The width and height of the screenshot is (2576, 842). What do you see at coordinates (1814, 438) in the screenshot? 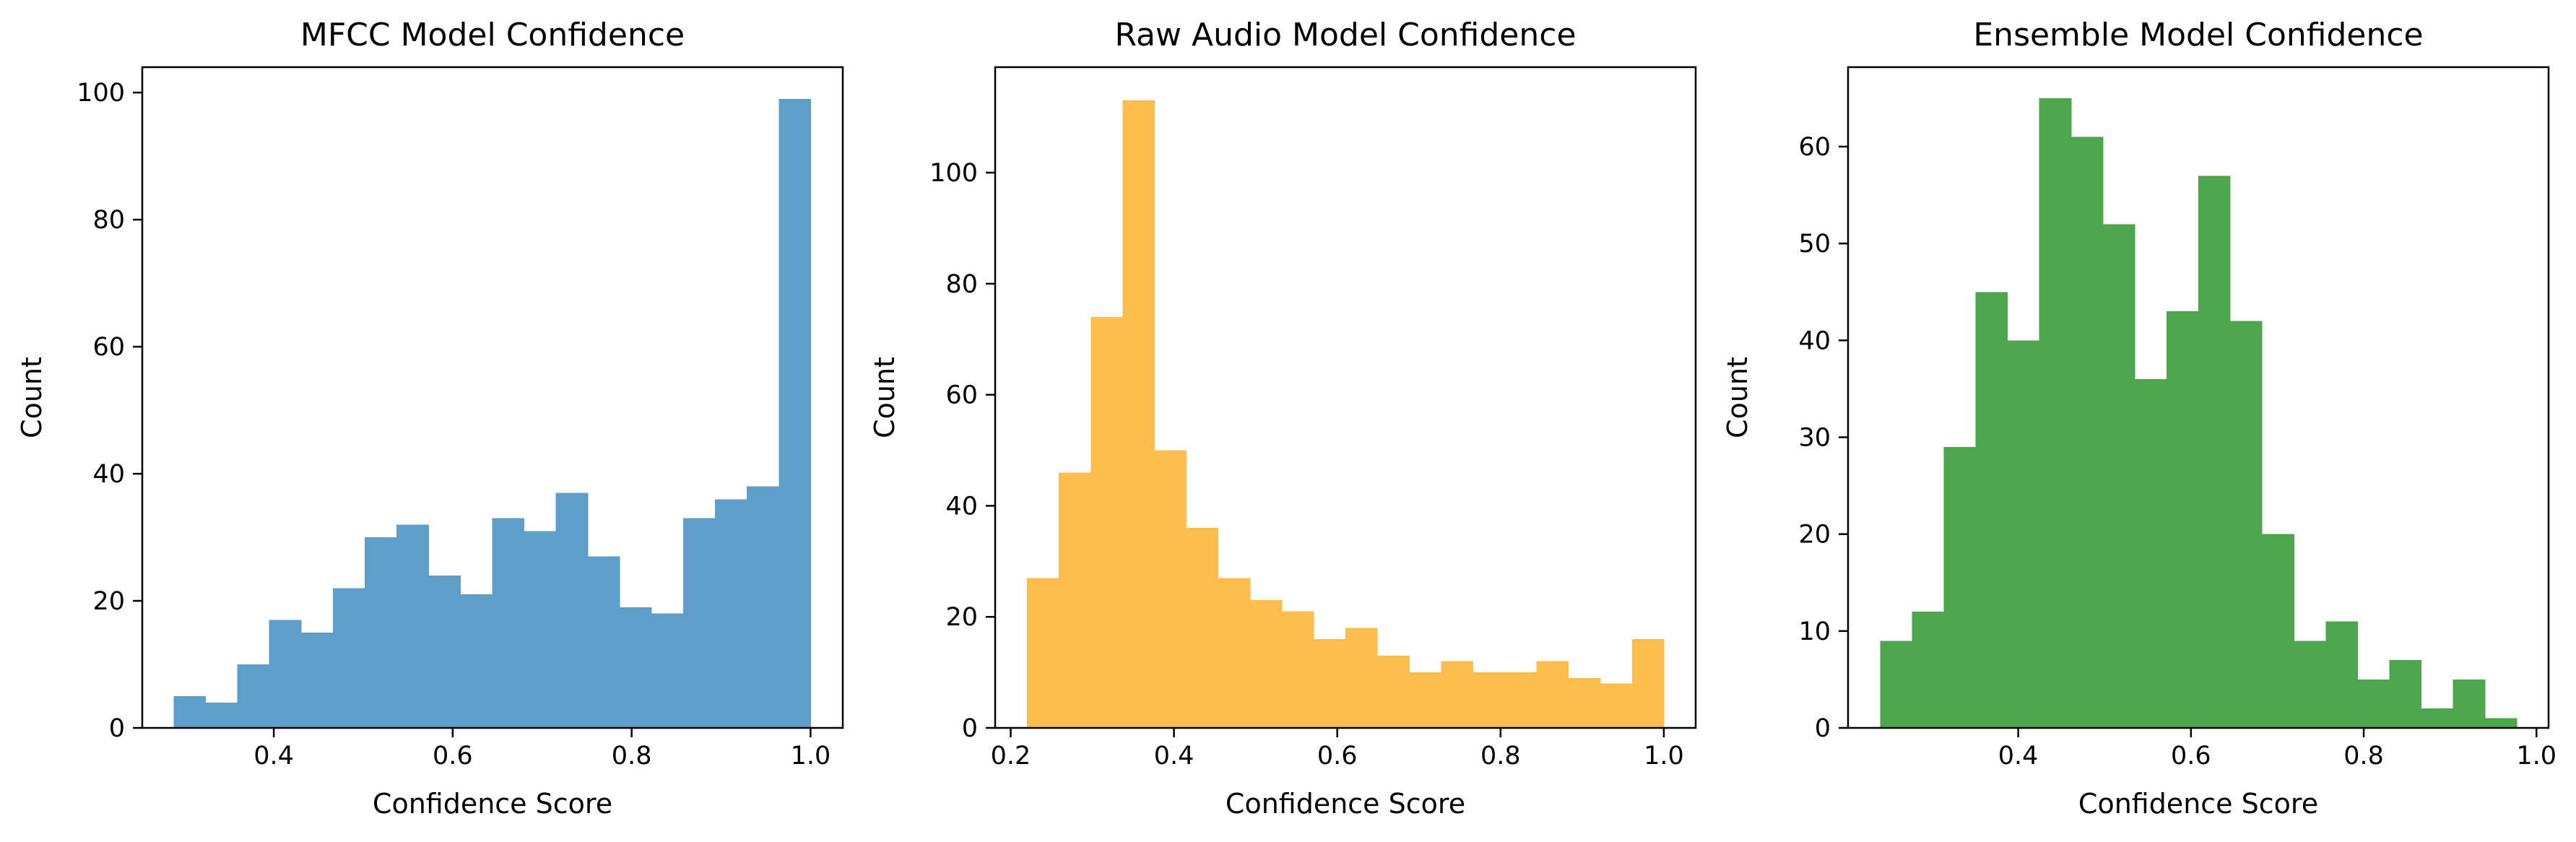
I see `y-tick-label: 30` at bounding box center [1814, 438].